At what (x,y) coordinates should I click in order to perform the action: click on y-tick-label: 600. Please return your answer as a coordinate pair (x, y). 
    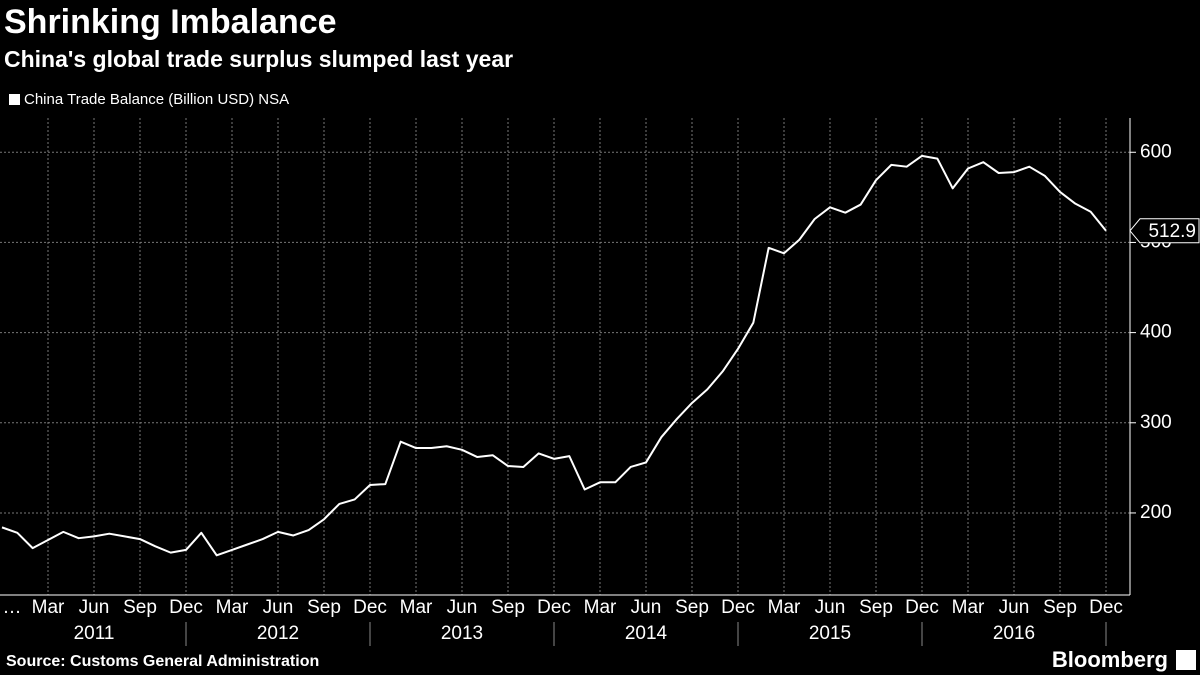
    Looking at the image, I should click on (1156, 151).